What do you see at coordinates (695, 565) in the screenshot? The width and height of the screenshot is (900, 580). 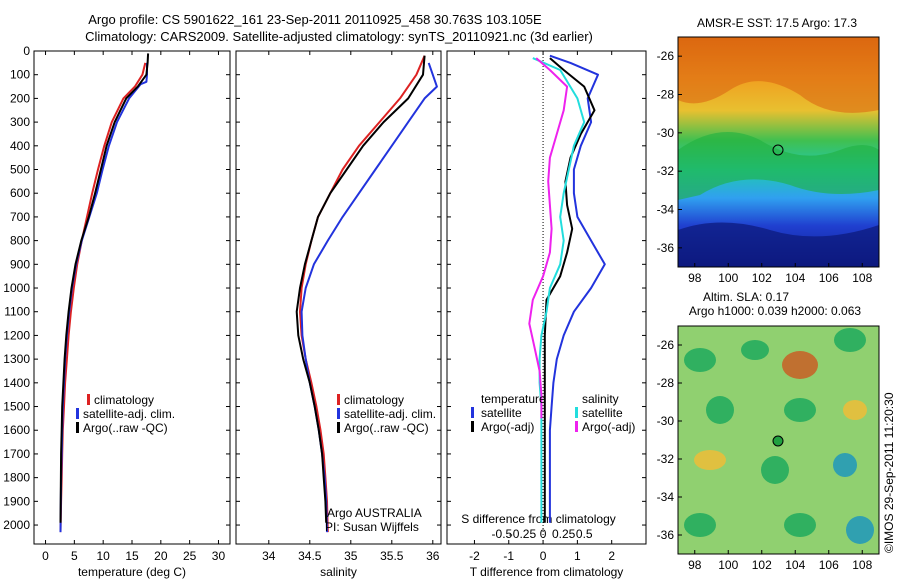 I see `map-x-tick-label: 98` at bounding box center [695, 565].